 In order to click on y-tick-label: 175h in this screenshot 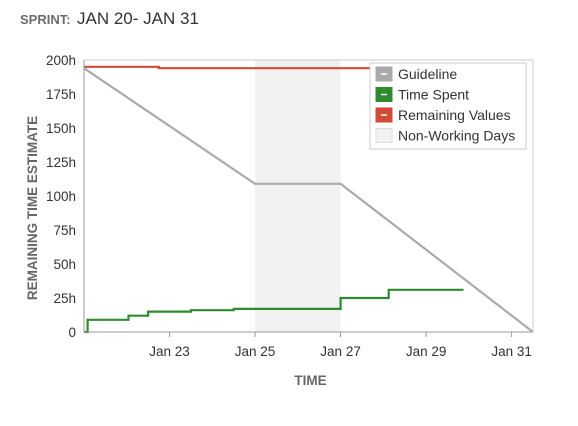, I will do `click(61, 94)`.